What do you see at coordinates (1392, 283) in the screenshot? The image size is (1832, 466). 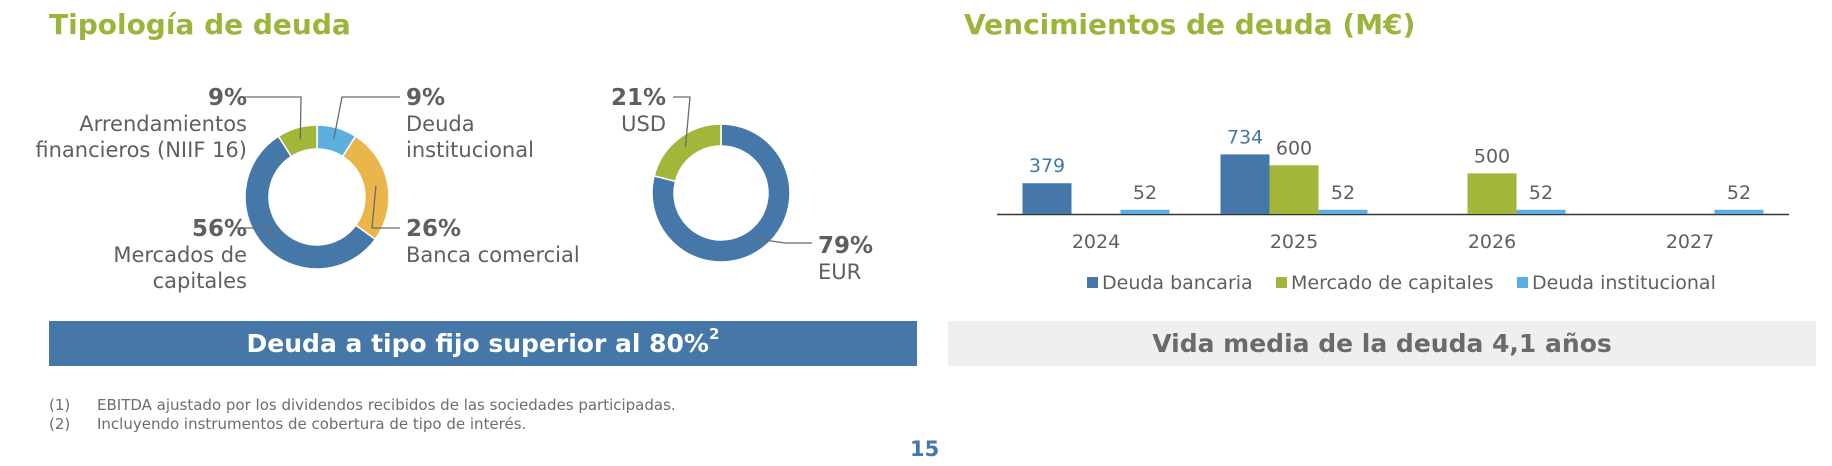 I see `legend-label: Mercado de capitales` at bounding box center [1392, 283].